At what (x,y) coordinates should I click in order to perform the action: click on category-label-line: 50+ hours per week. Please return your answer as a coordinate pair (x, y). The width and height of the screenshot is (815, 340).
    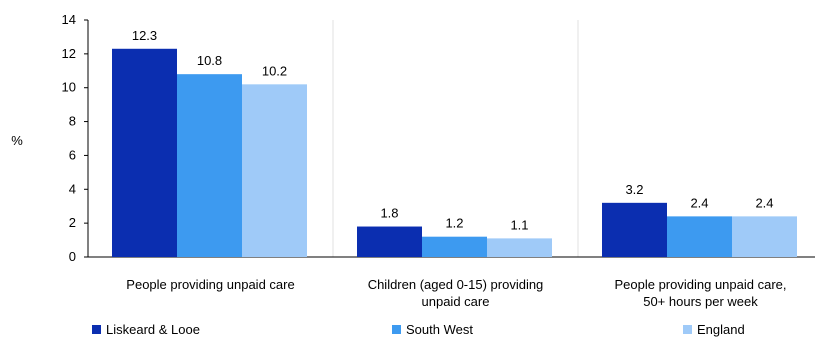
    Looking at the image, I should click on (700, 301).